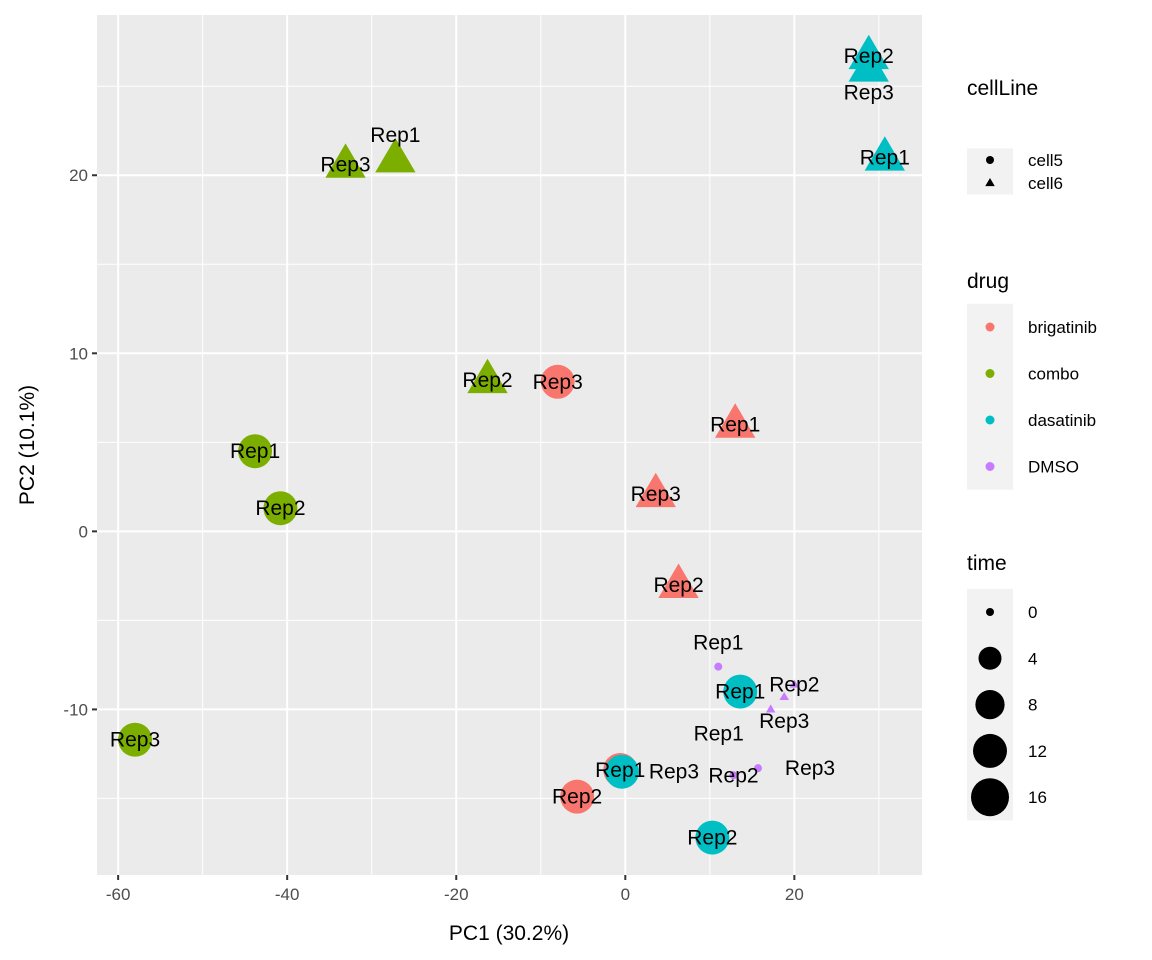  I want to click on y-tick-label: -10, so click(75, 709).